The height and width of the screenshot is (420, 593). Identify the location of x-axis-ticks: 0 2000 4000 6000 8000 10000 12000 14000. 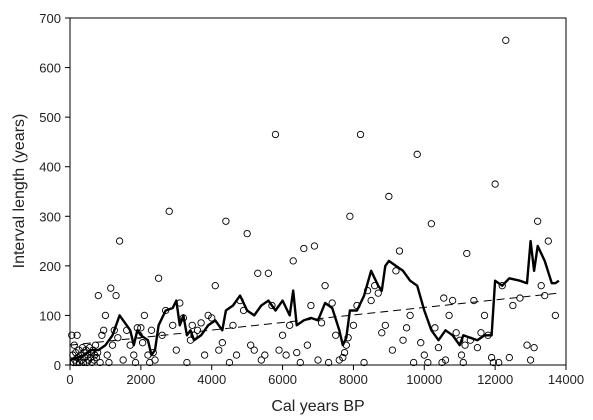
(325, 376).